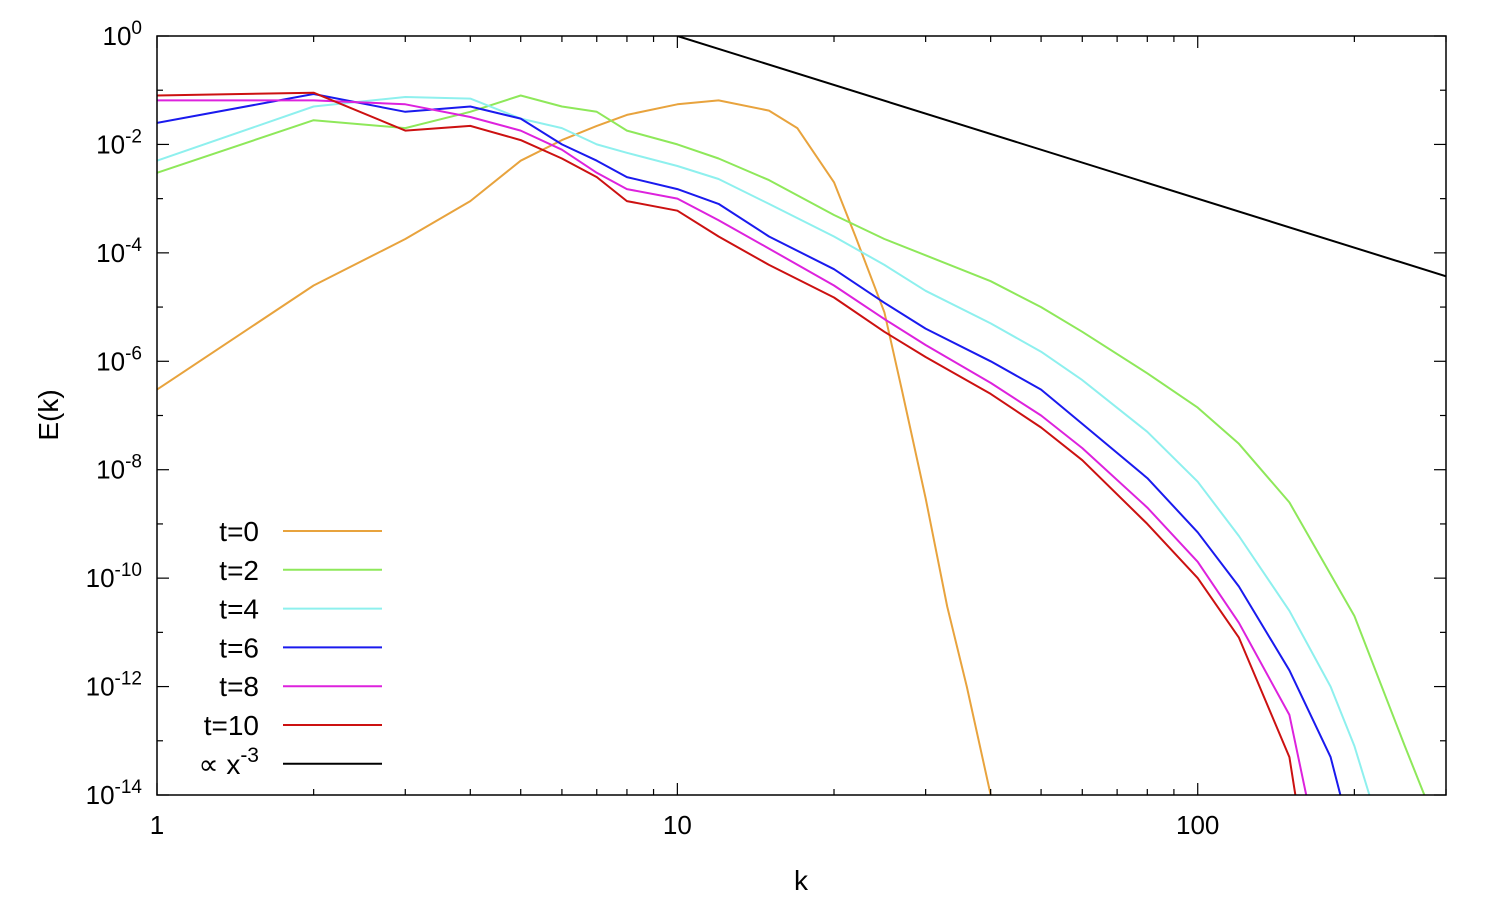  Describe the element at coordinates (119, 468) in the screenshot. I see `y-tick-label: 10⁻⁸` at that location.